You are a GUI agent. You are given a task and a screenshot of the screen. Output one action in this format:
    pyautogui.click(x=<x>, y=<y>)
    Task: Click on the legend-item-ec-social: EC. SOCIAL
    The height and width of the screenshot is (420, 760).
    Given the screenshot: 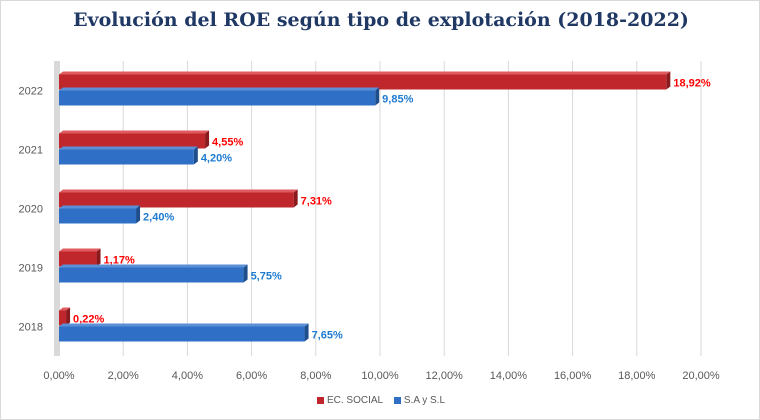 What is the action you would take?
    pyautogui.click(x=350, y=400)
    